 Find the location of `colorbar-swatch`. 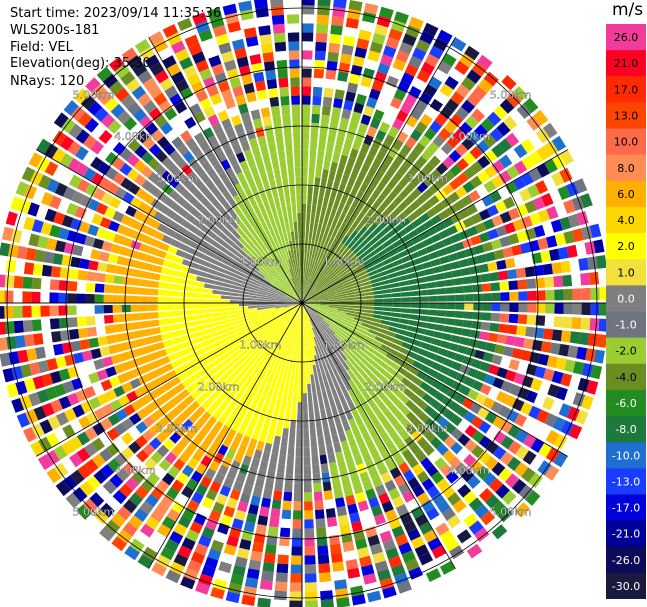

colorbar-swatch is located at coordinates (626, 246).